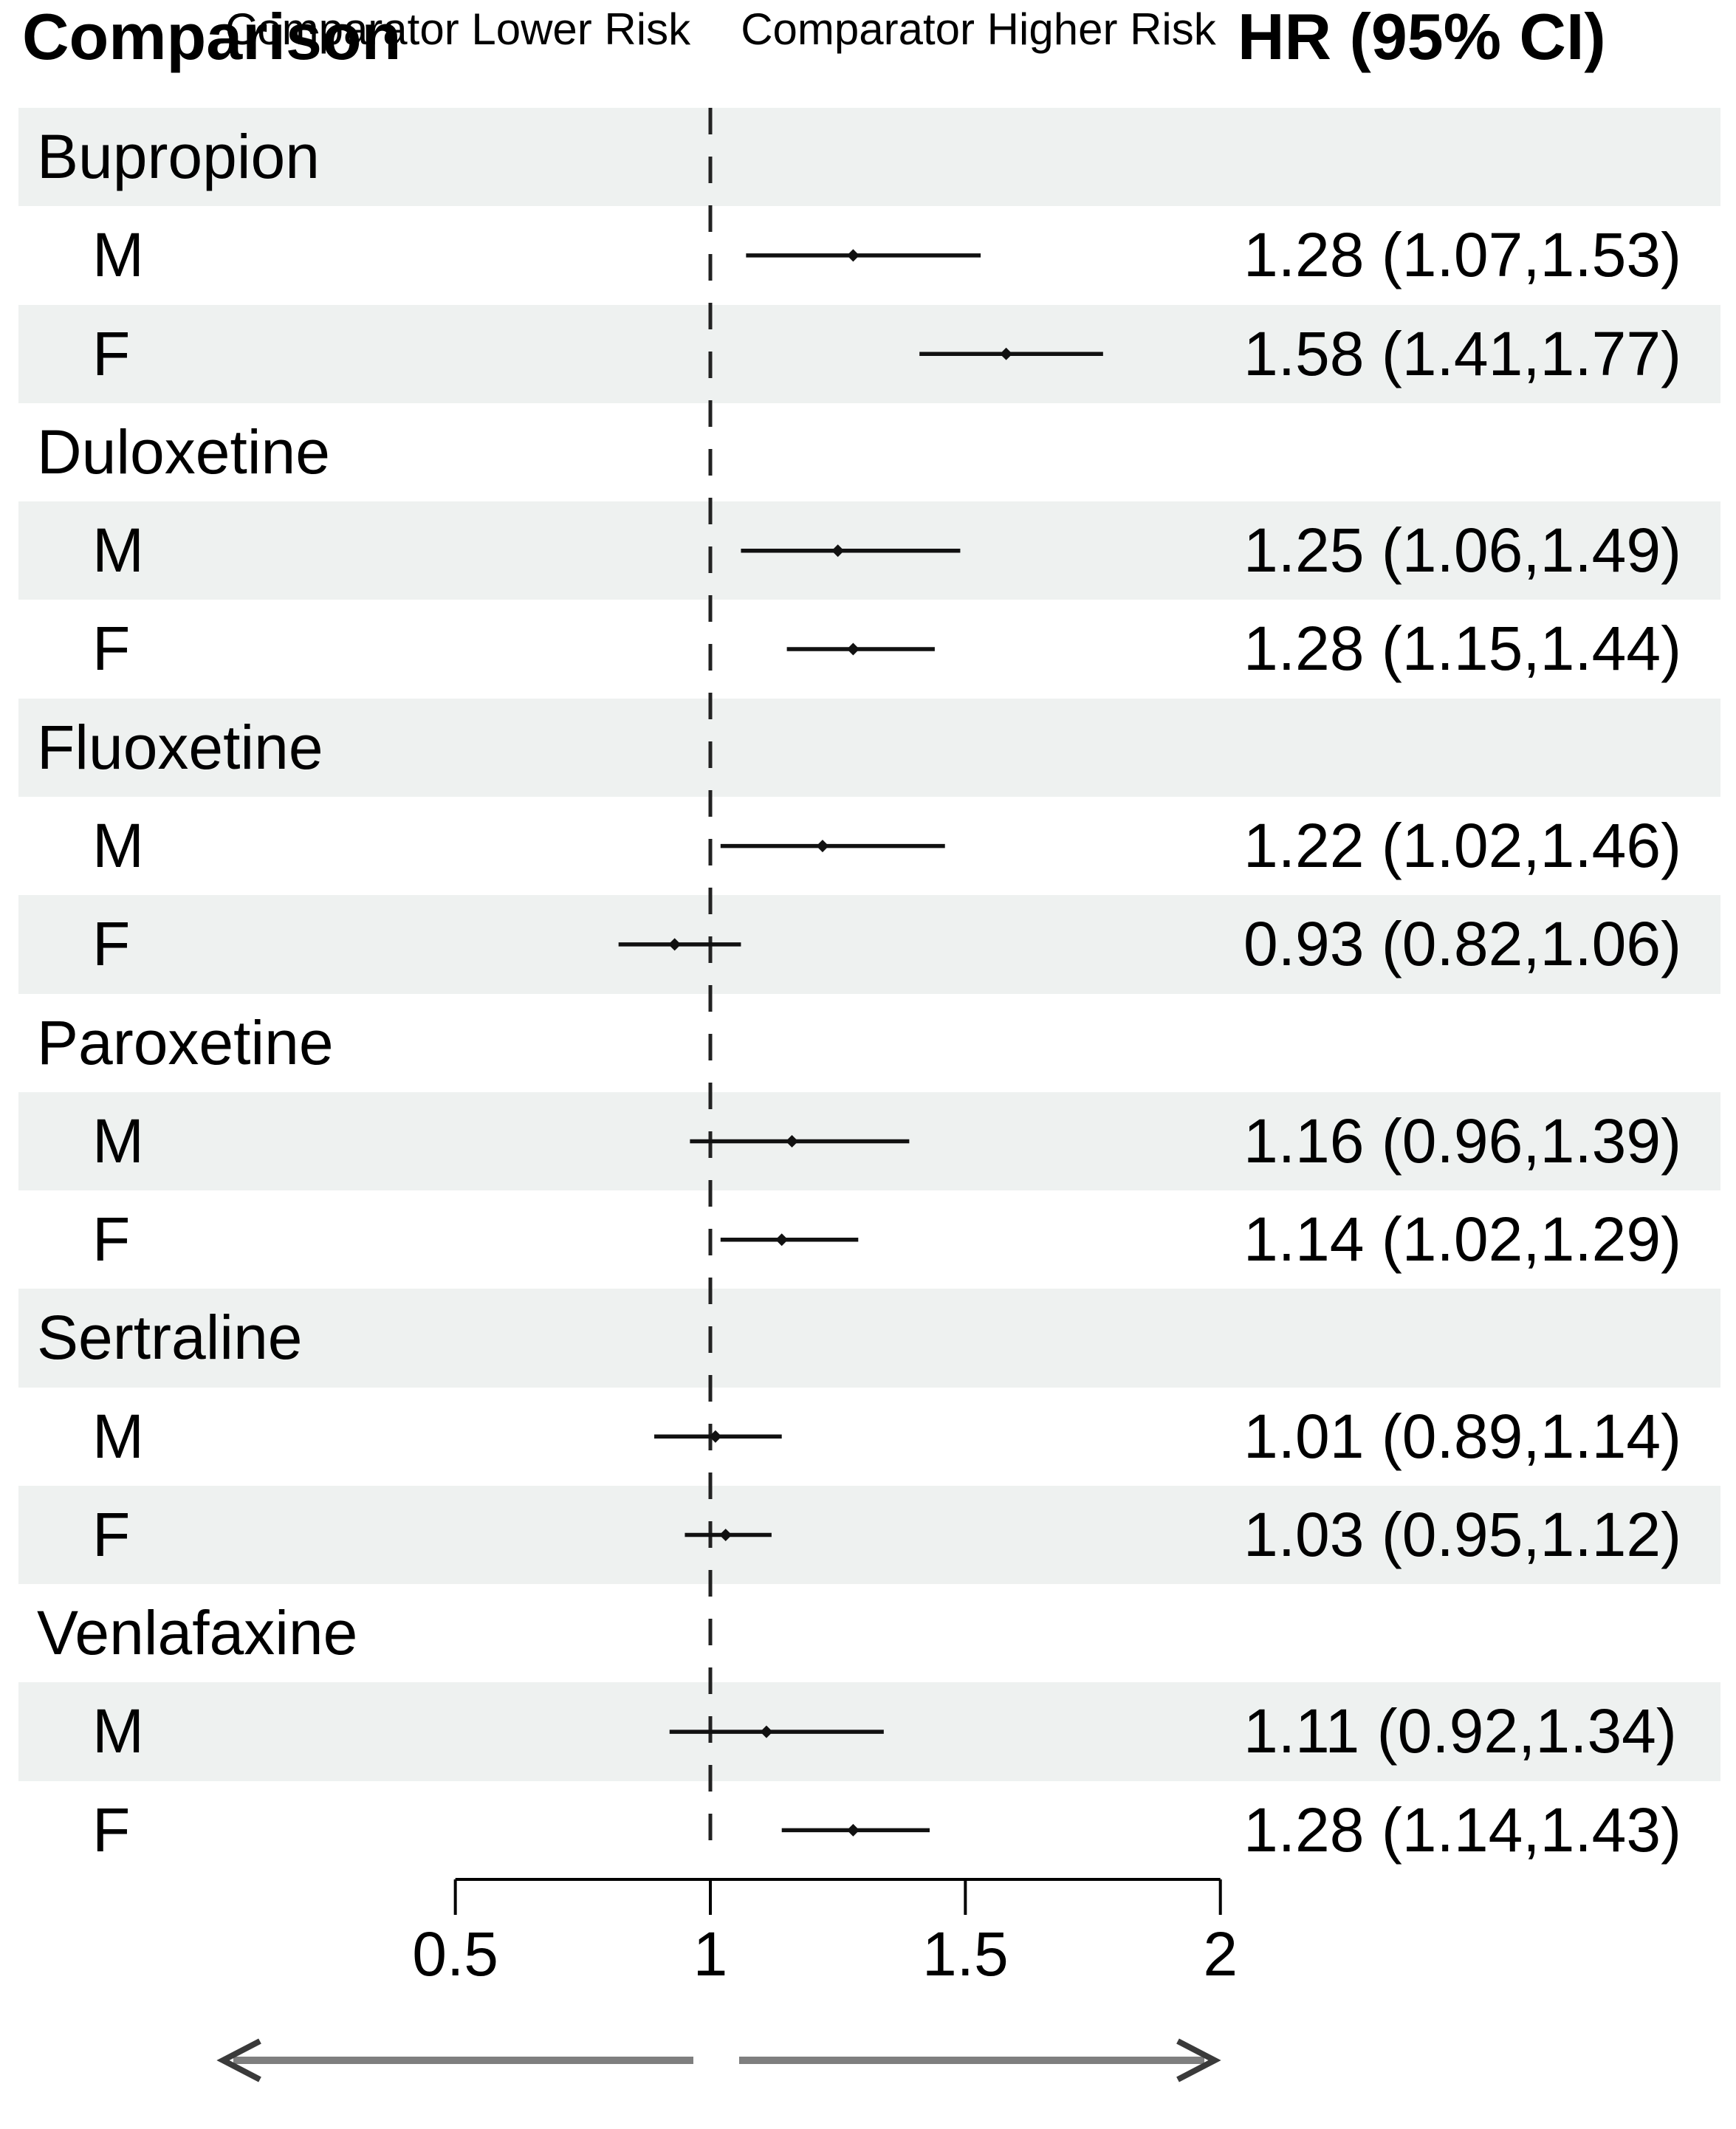  I want to click on hr-ci-value: 1.11 (0.92,1.34), so click(1460, 1731).